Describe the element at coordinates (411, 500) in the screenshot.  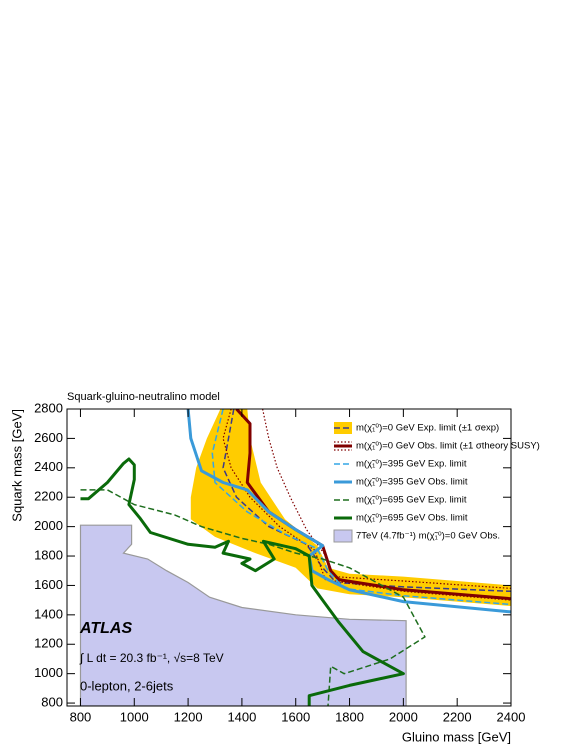
I see `legend-label: m(χ̃₁⁰)=695 GeV Exp. limit` at that location.